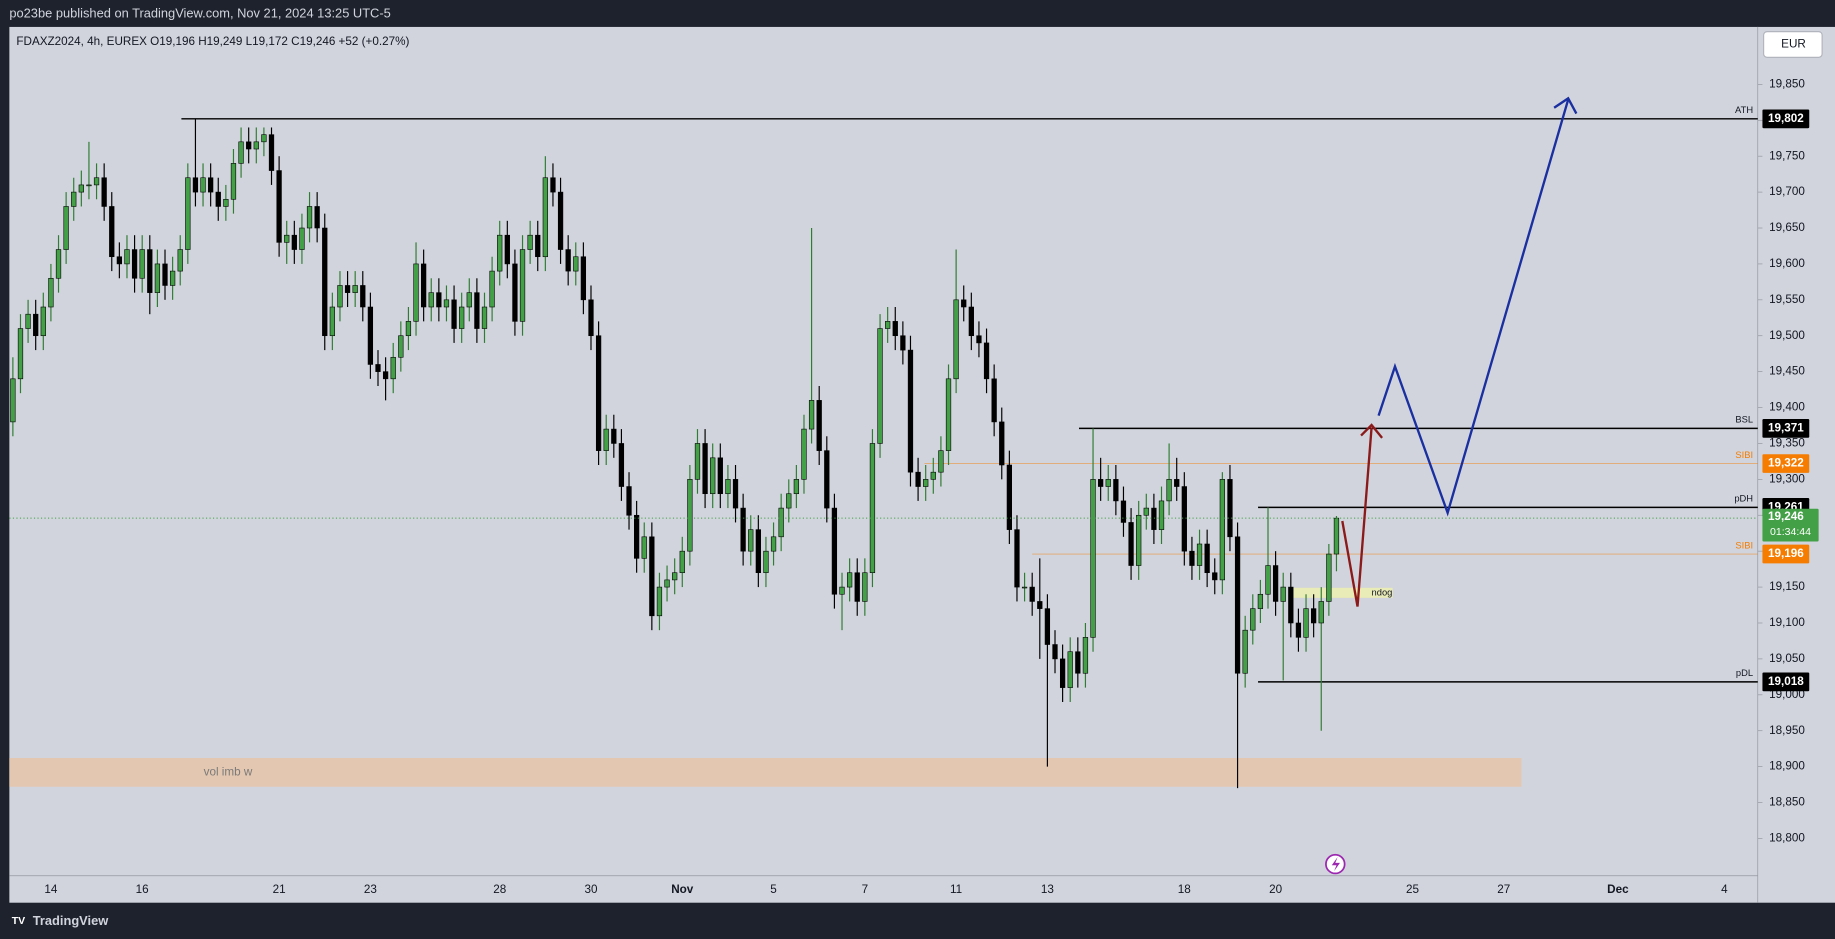  Describe the element at coordinates (1744, 420) in the screenshot. I see `level-name: BSL` at that location.